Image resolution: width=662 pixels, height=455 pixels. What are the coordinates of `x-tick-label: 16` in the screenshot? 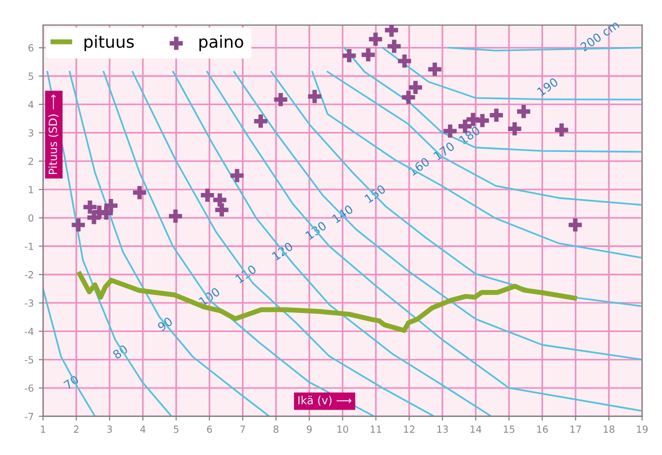 It's located at (542, 429).